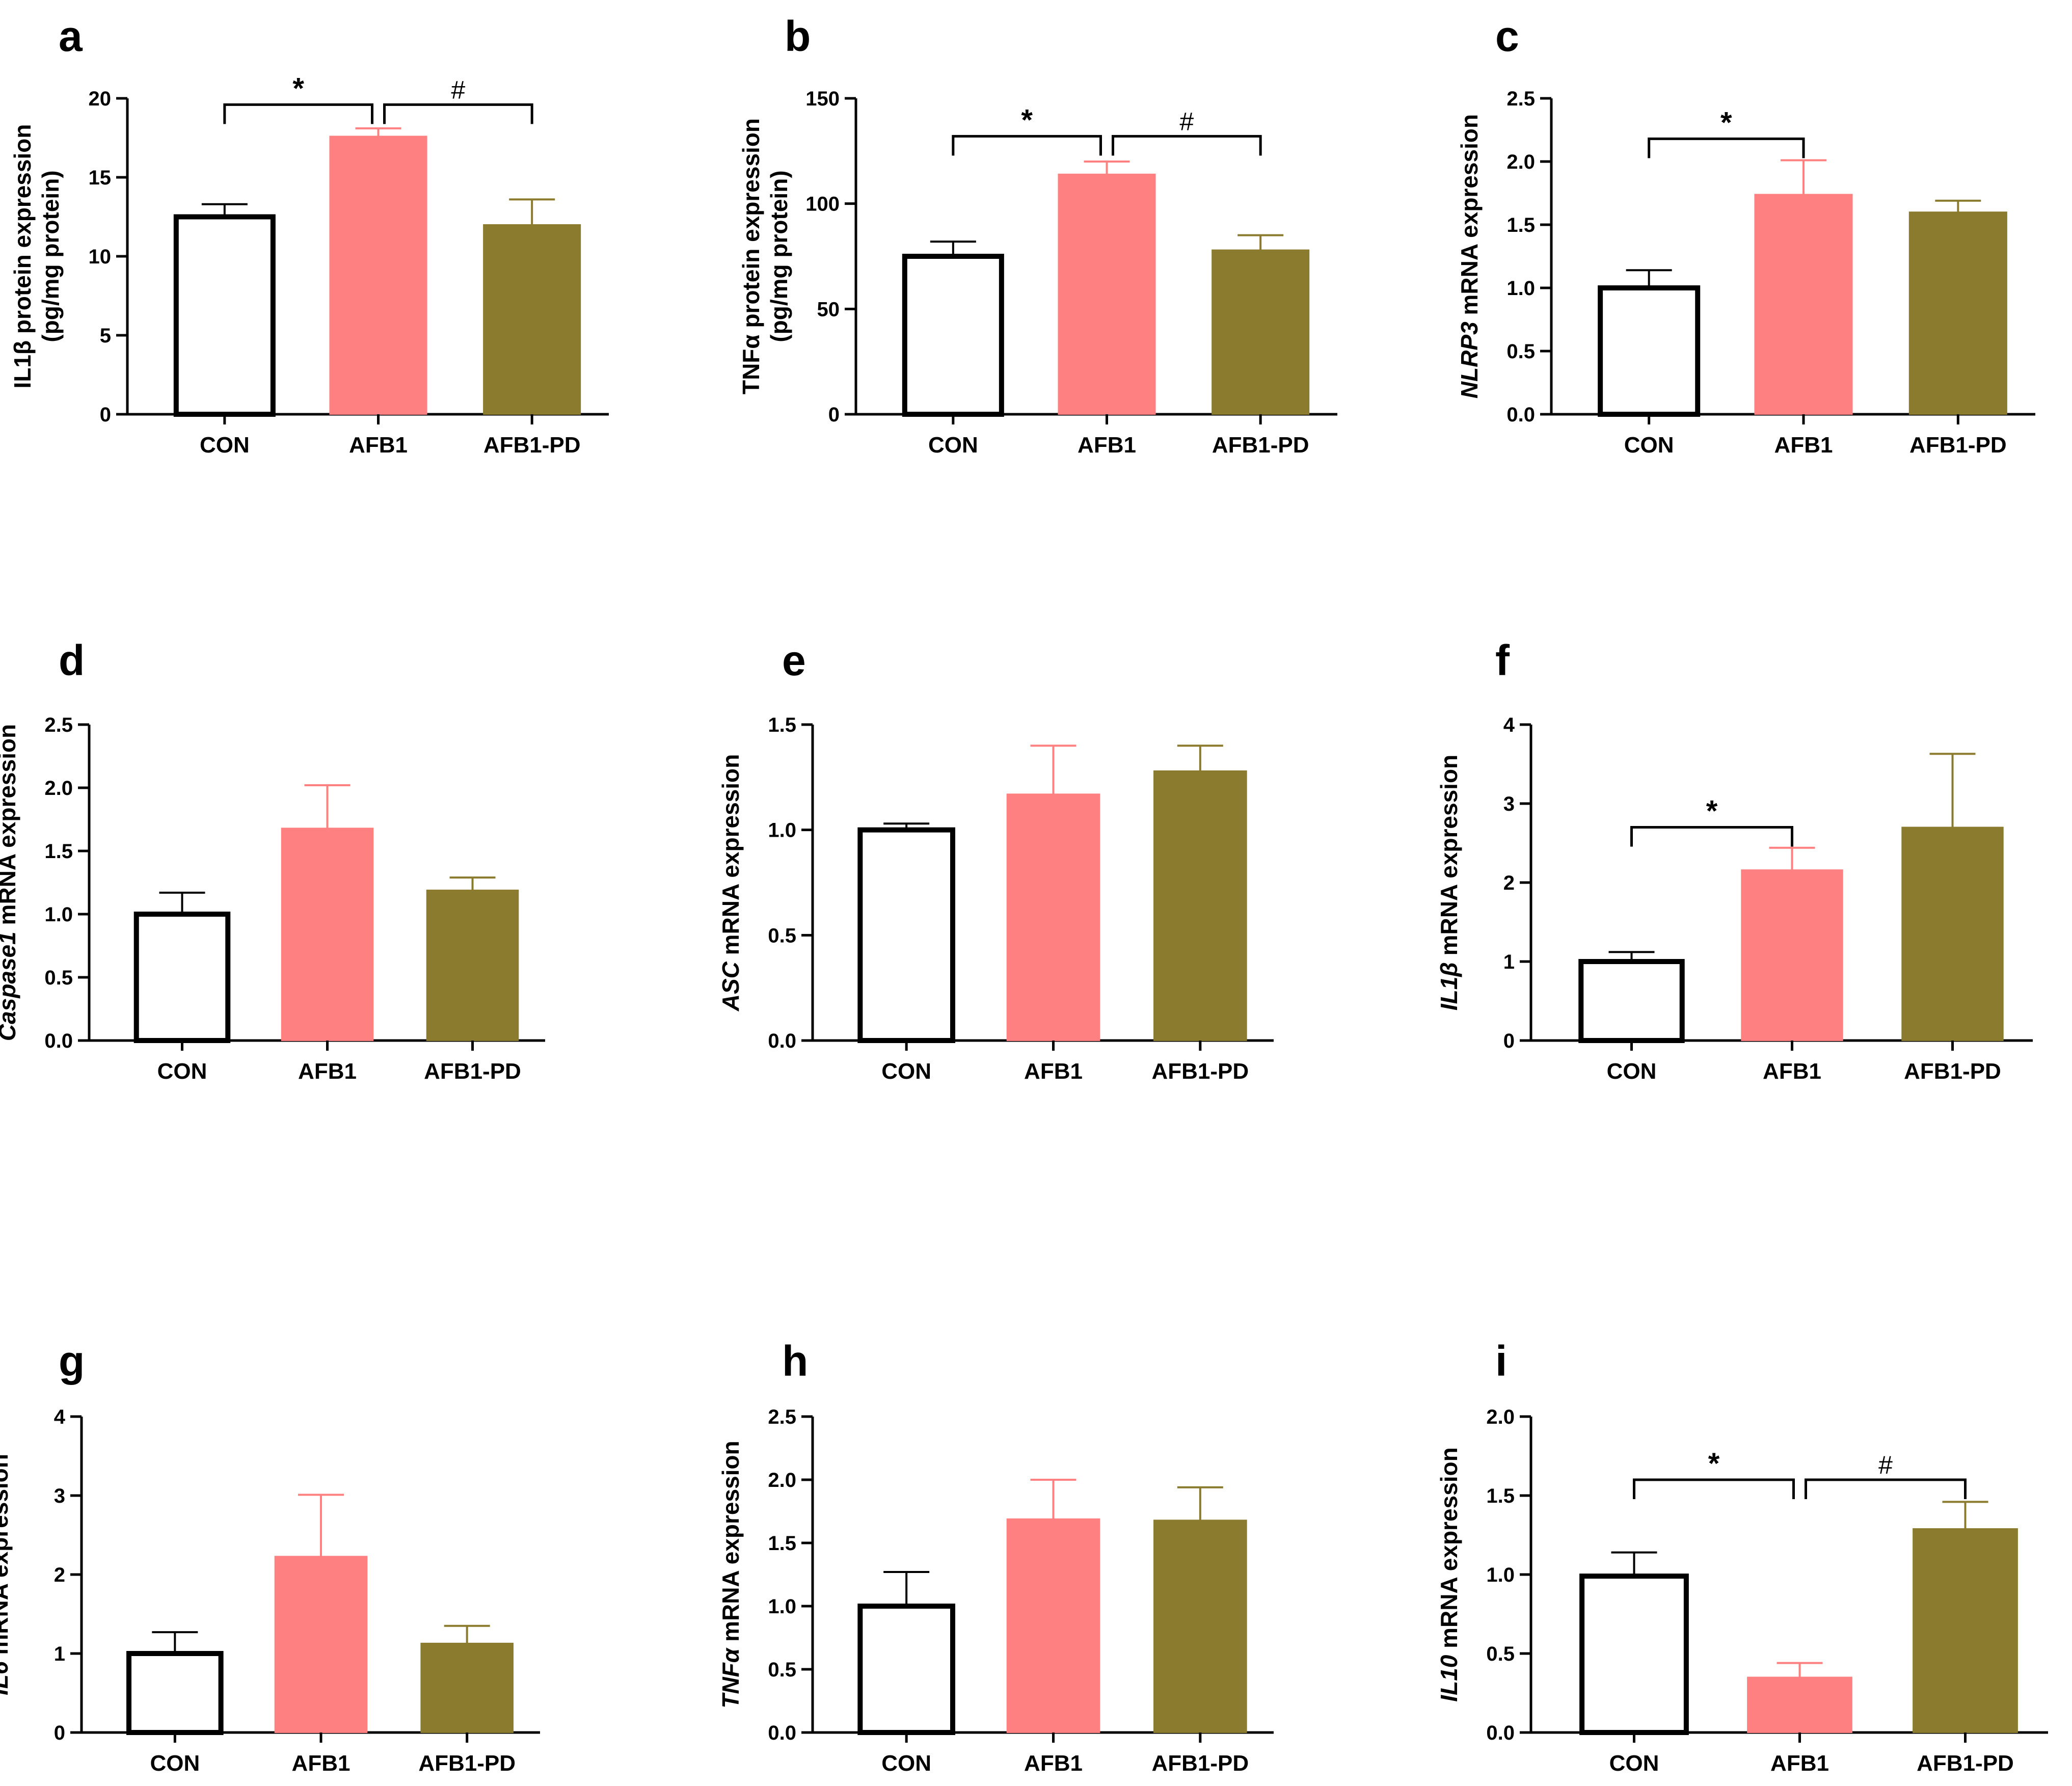 Image resolution: width=2072 pixels, height=1786 pixels. Describe the element at coordinates (798, 36) in the screenshot. I see `panel-letter-b: b` at that location.